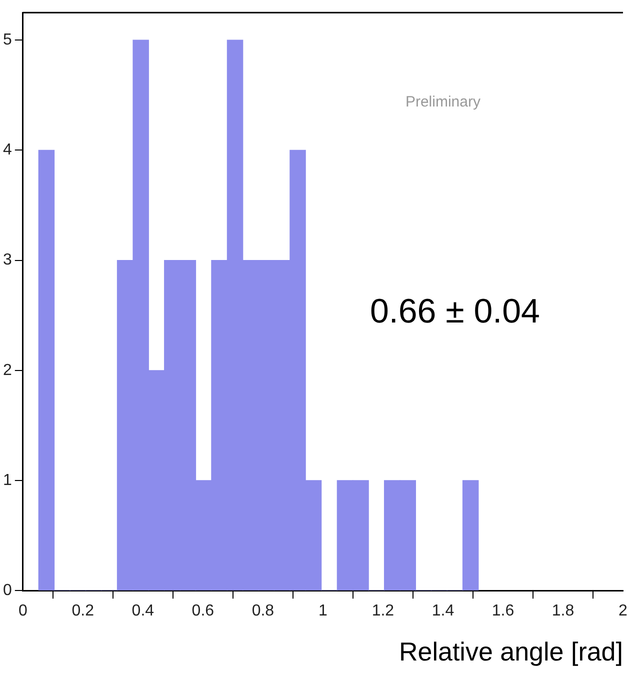 The height and width of the screenshot is (673, 633). What do you see at coordinates (203, 611) in the screenshot?
I see `x-tick-label: 0.6` at bounding box center [203, 611].